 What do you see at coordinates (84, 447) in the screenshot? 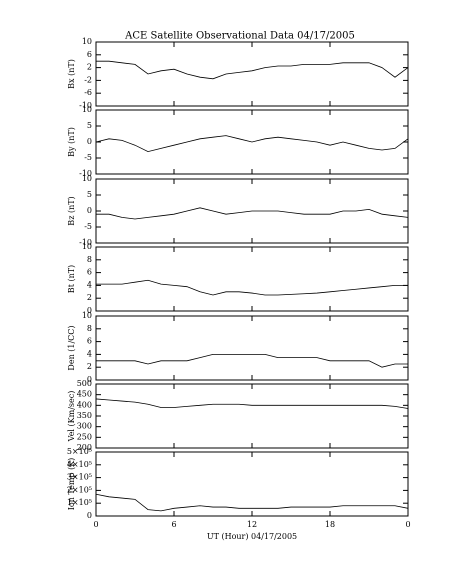
I see `y-tick-label: 200` at bounding box center [84, 447].